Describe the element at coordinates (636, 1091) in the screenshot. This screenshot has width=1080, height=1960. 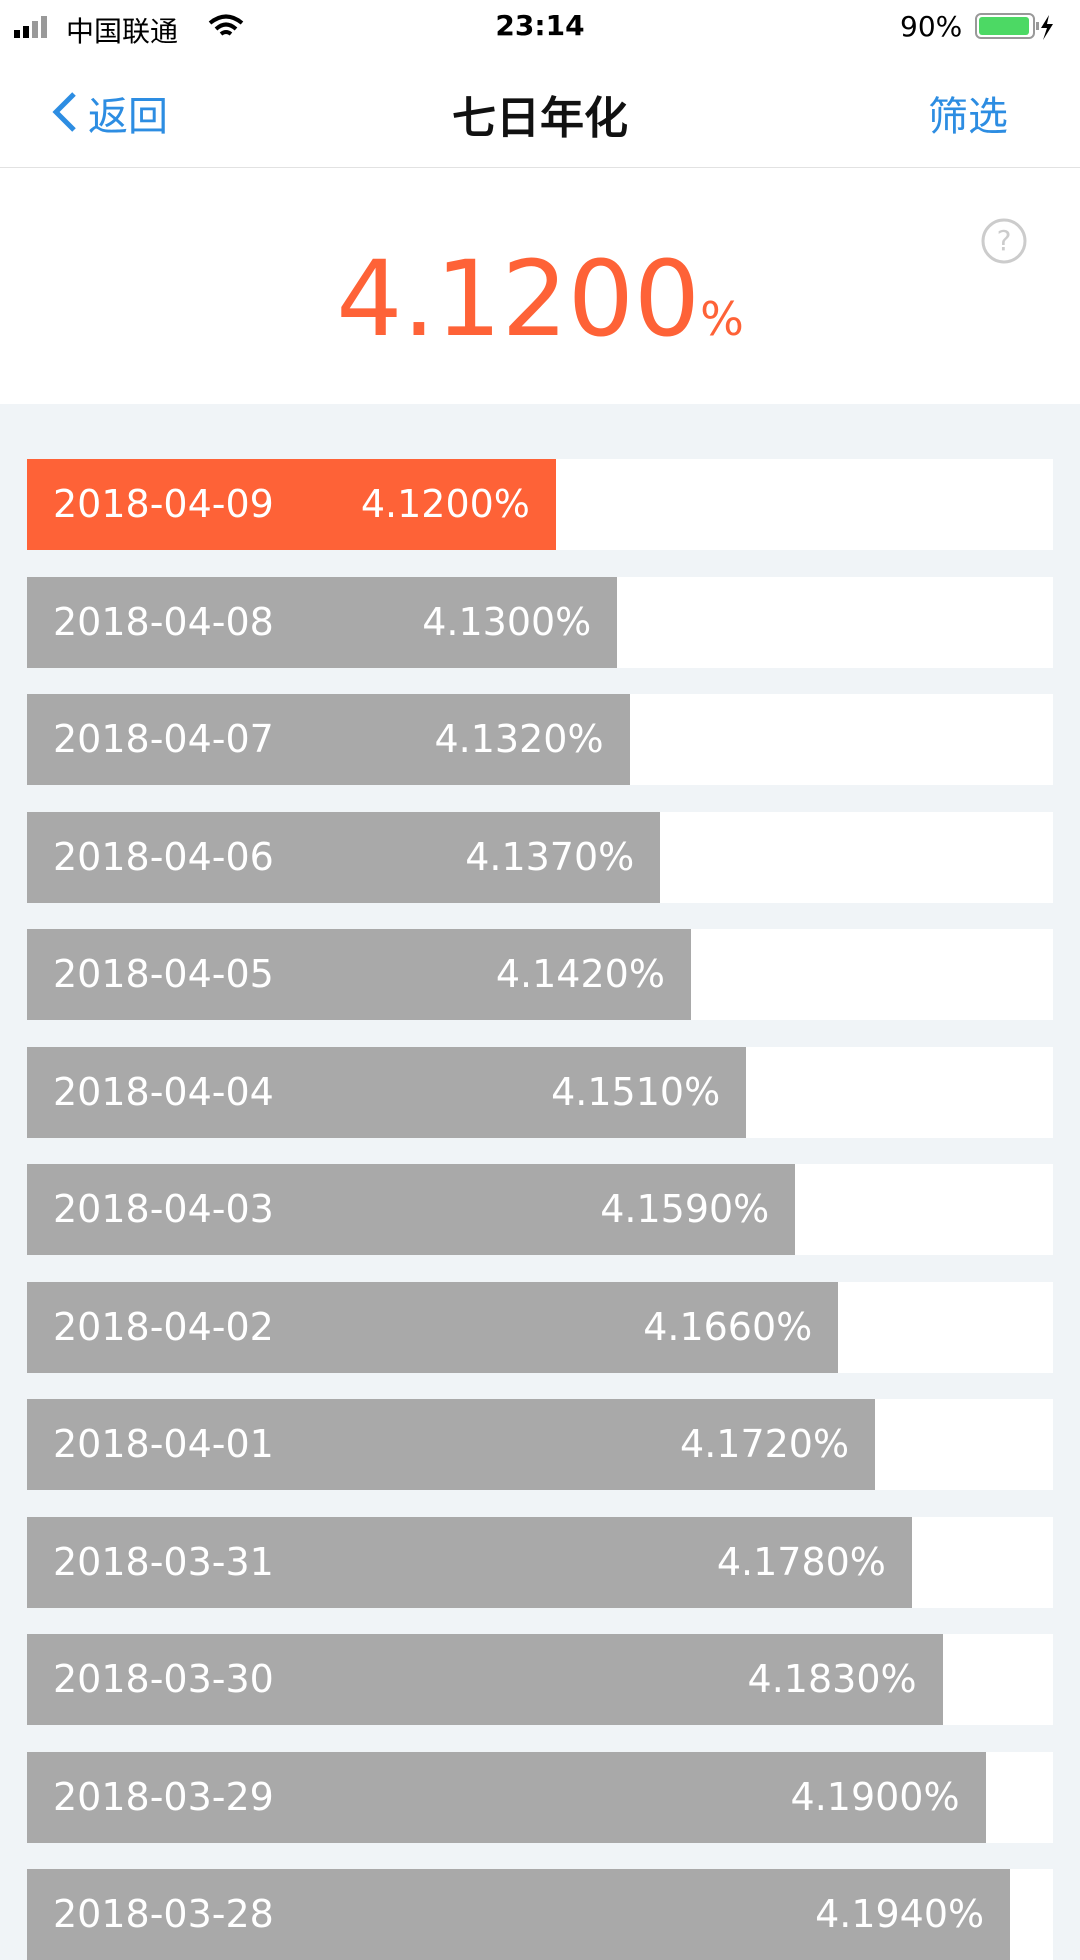
I see `value-label: 4.1510%` at that location.